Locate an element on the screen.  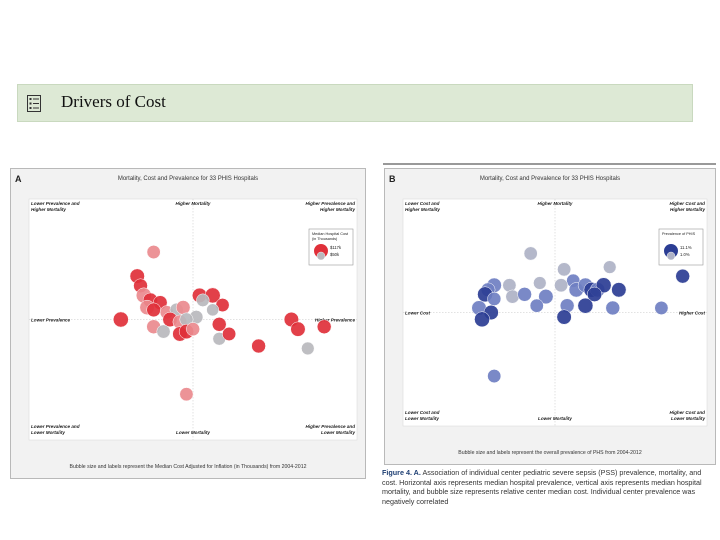
list-icon is located at coordinates (34, 103).